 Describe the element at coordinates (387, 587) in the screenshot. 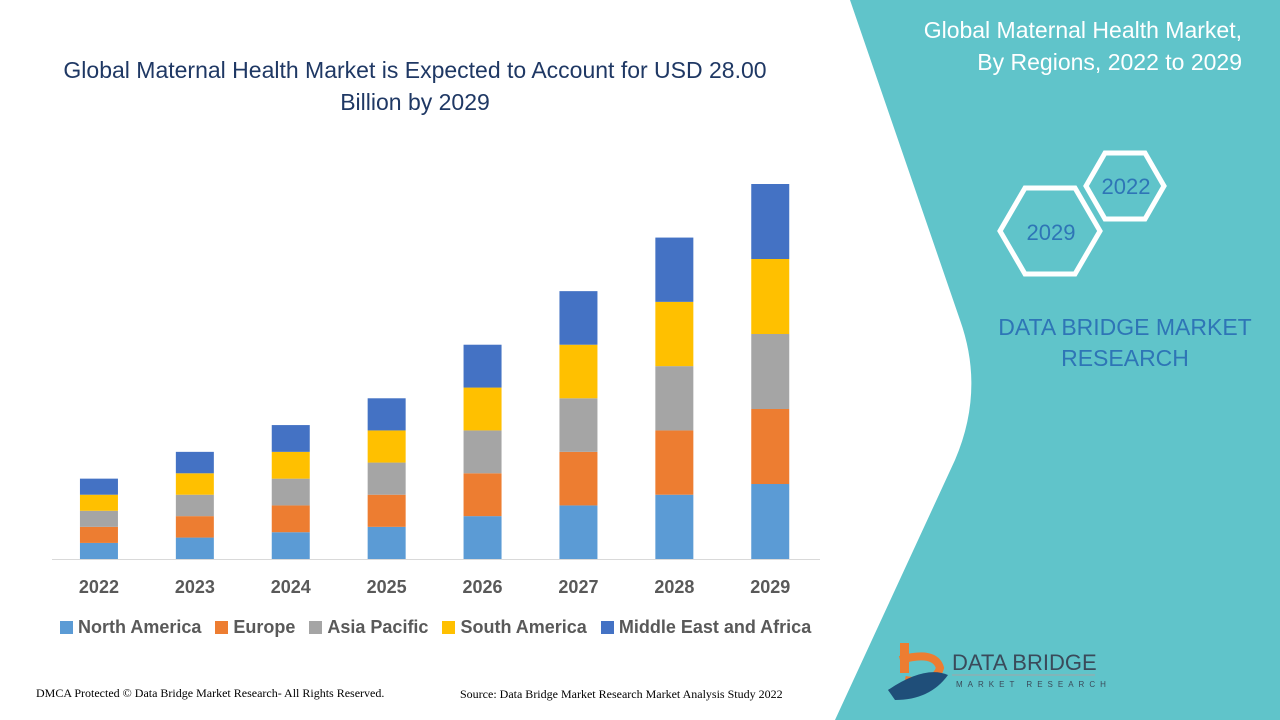

I see `x-tick-label: 2025` at that location.